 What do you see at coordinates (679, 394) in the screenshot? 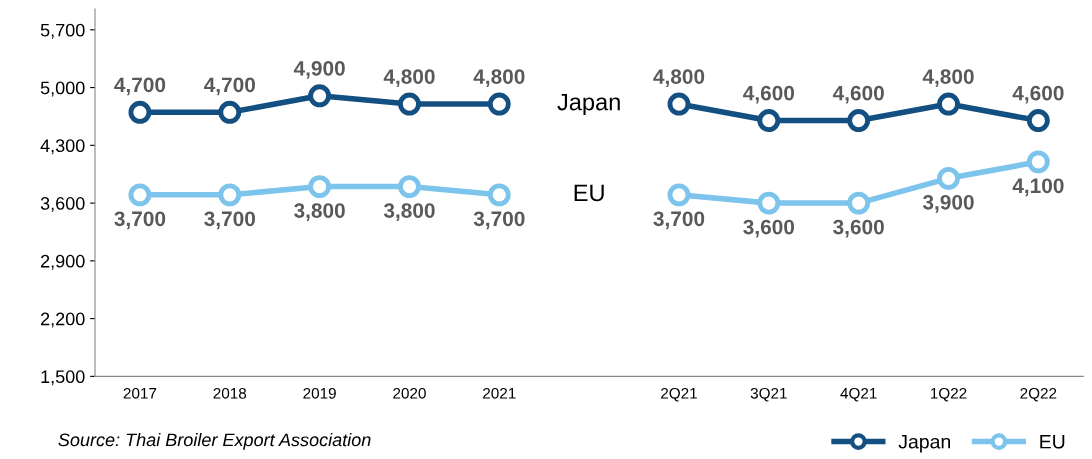
I see `x-tick-label: 2Q21` at bounding box center [679, 394].